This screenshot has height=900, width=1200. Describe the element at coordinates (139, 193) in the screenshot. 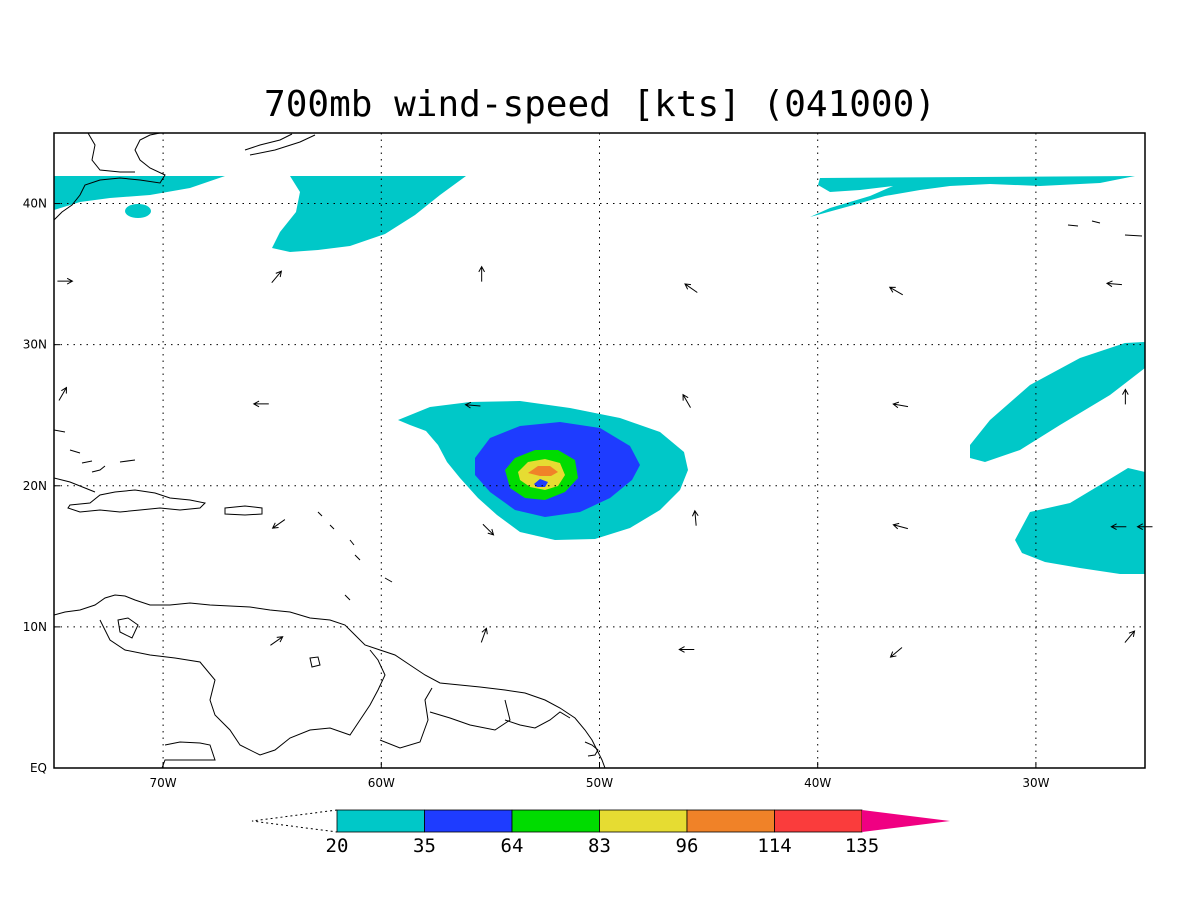

I see `contour-20-kts-northwest` at that location.